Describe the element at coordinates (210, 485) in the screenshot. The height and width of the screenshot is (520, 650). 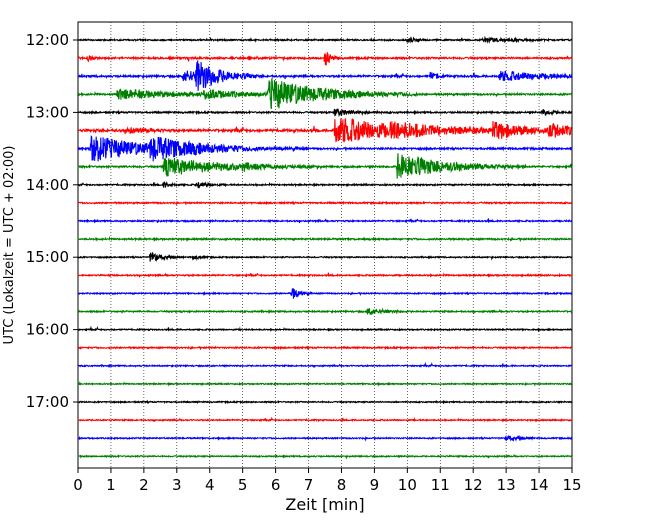
I see `x-tick-label: 4` at that location.